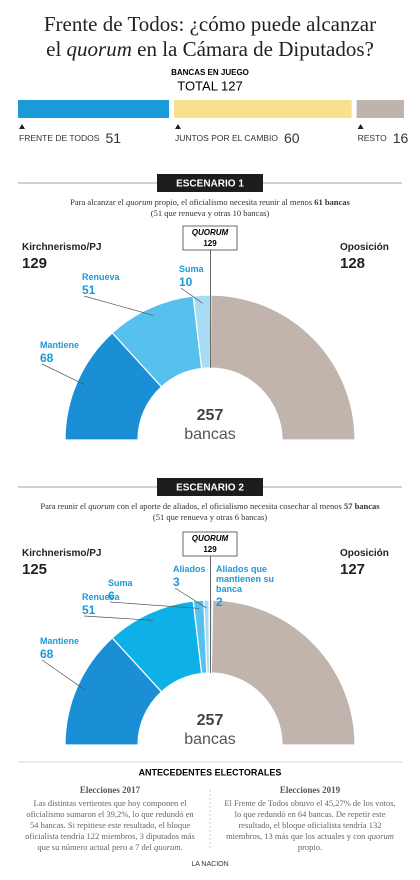 The image size is (420, 880). I want to click on segment-value: 2, so click(219, 602).